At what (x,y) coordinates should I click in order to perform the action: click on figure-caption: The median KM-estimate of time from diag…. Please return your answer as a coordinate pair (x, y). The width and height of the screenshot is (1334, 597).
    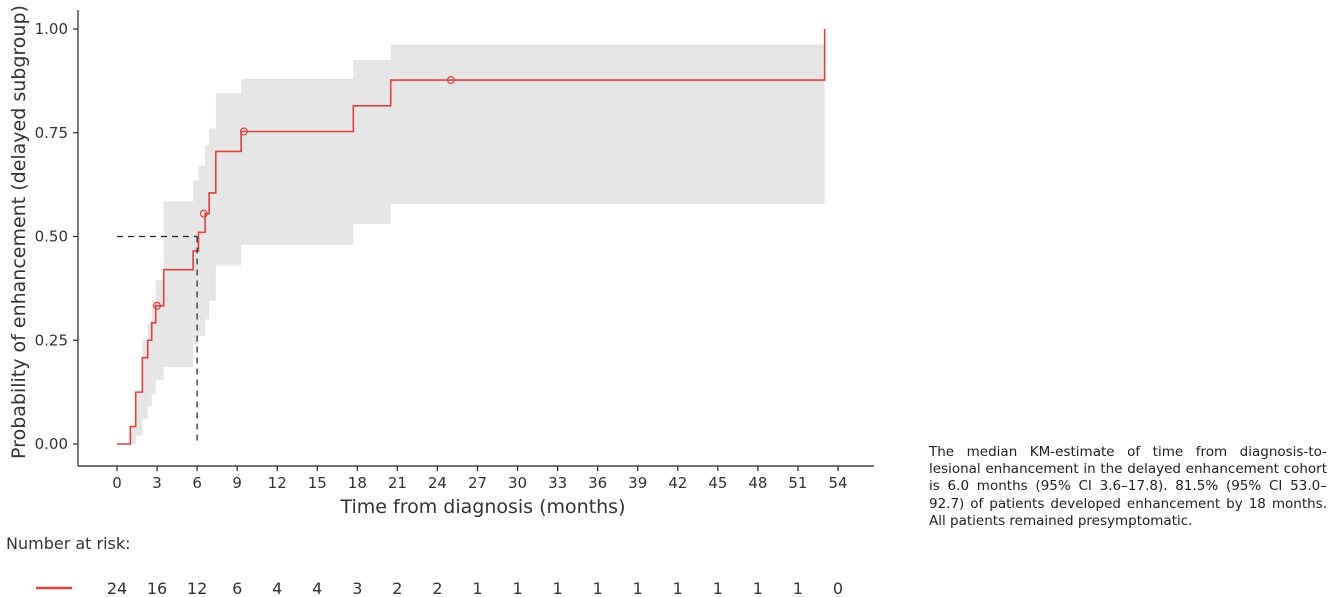
    Looking at the image, I should click on (1128, 486).